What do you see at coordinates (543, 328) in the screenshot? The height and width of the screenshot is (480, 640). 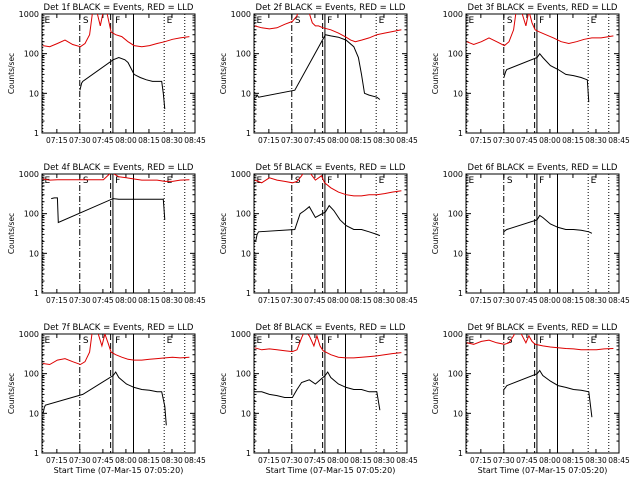 I see `panel-title: Det 9f BLACK = Events, RED = LLD` at bounding box center [543, 328].